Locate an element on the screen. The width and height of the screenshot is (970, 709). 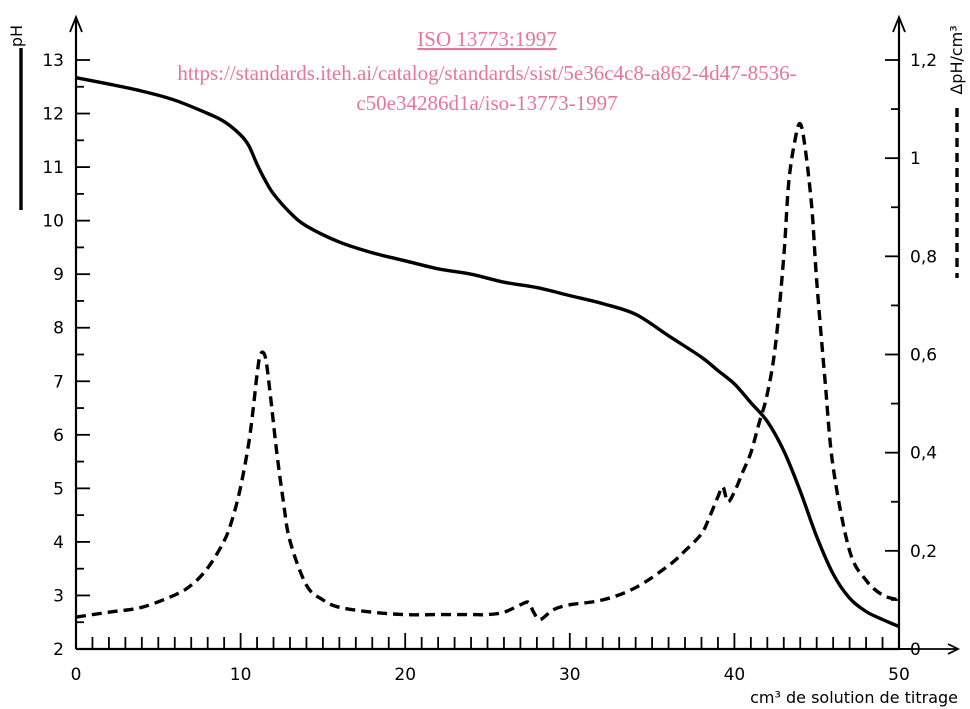
y-left-tick-label: 6 is located at coordinates (58, 436).